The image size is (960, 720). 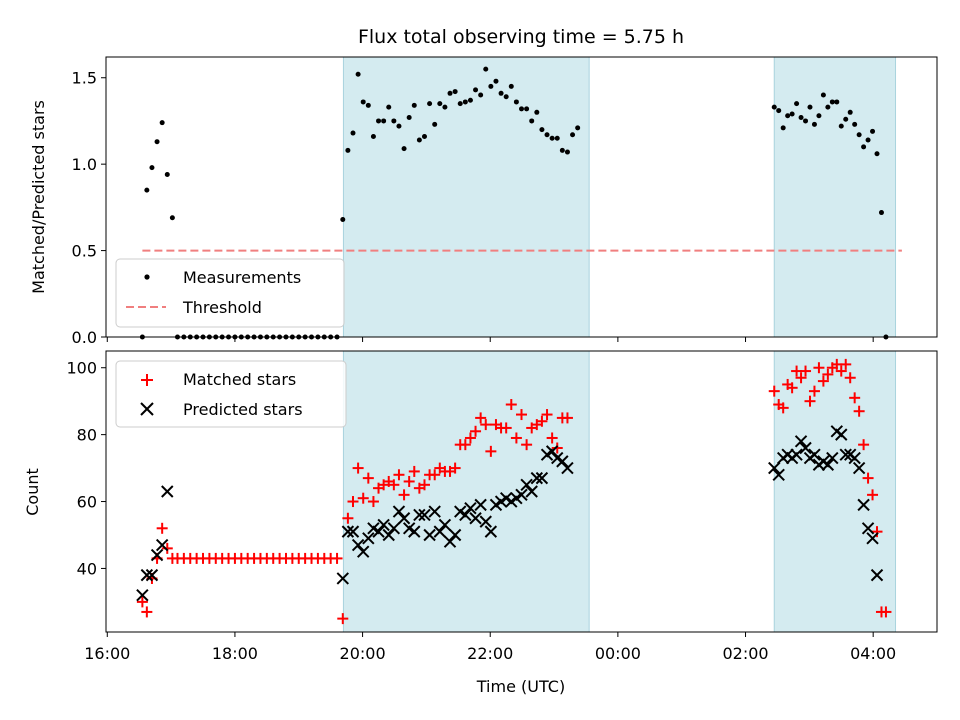 I want to click on top-legend-box, so click(x=230, y=293).